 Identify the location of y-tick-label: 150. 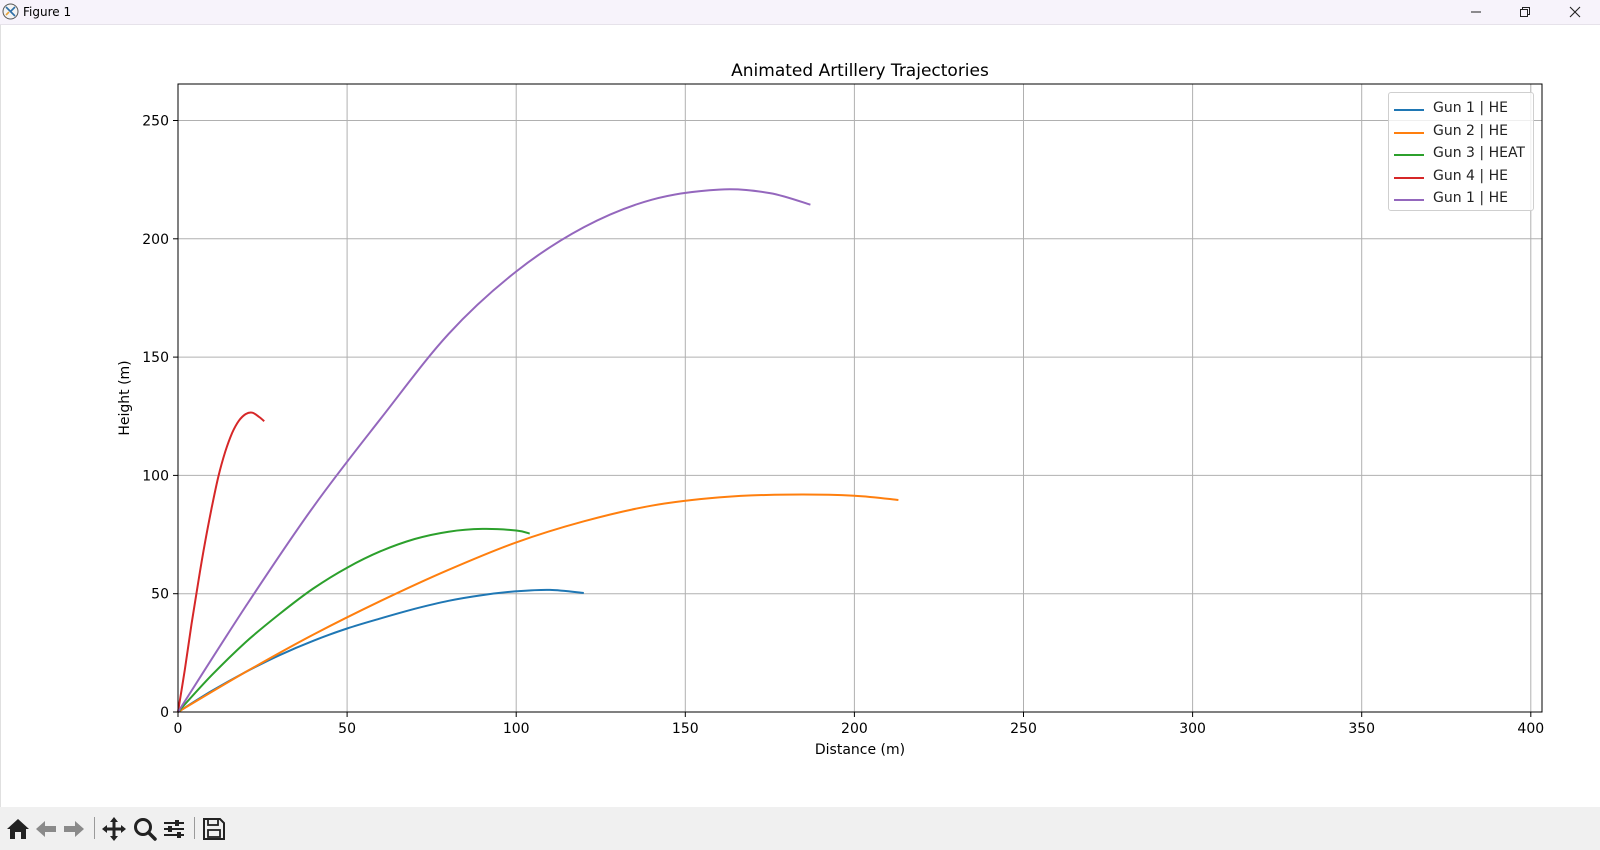
(155, 358).